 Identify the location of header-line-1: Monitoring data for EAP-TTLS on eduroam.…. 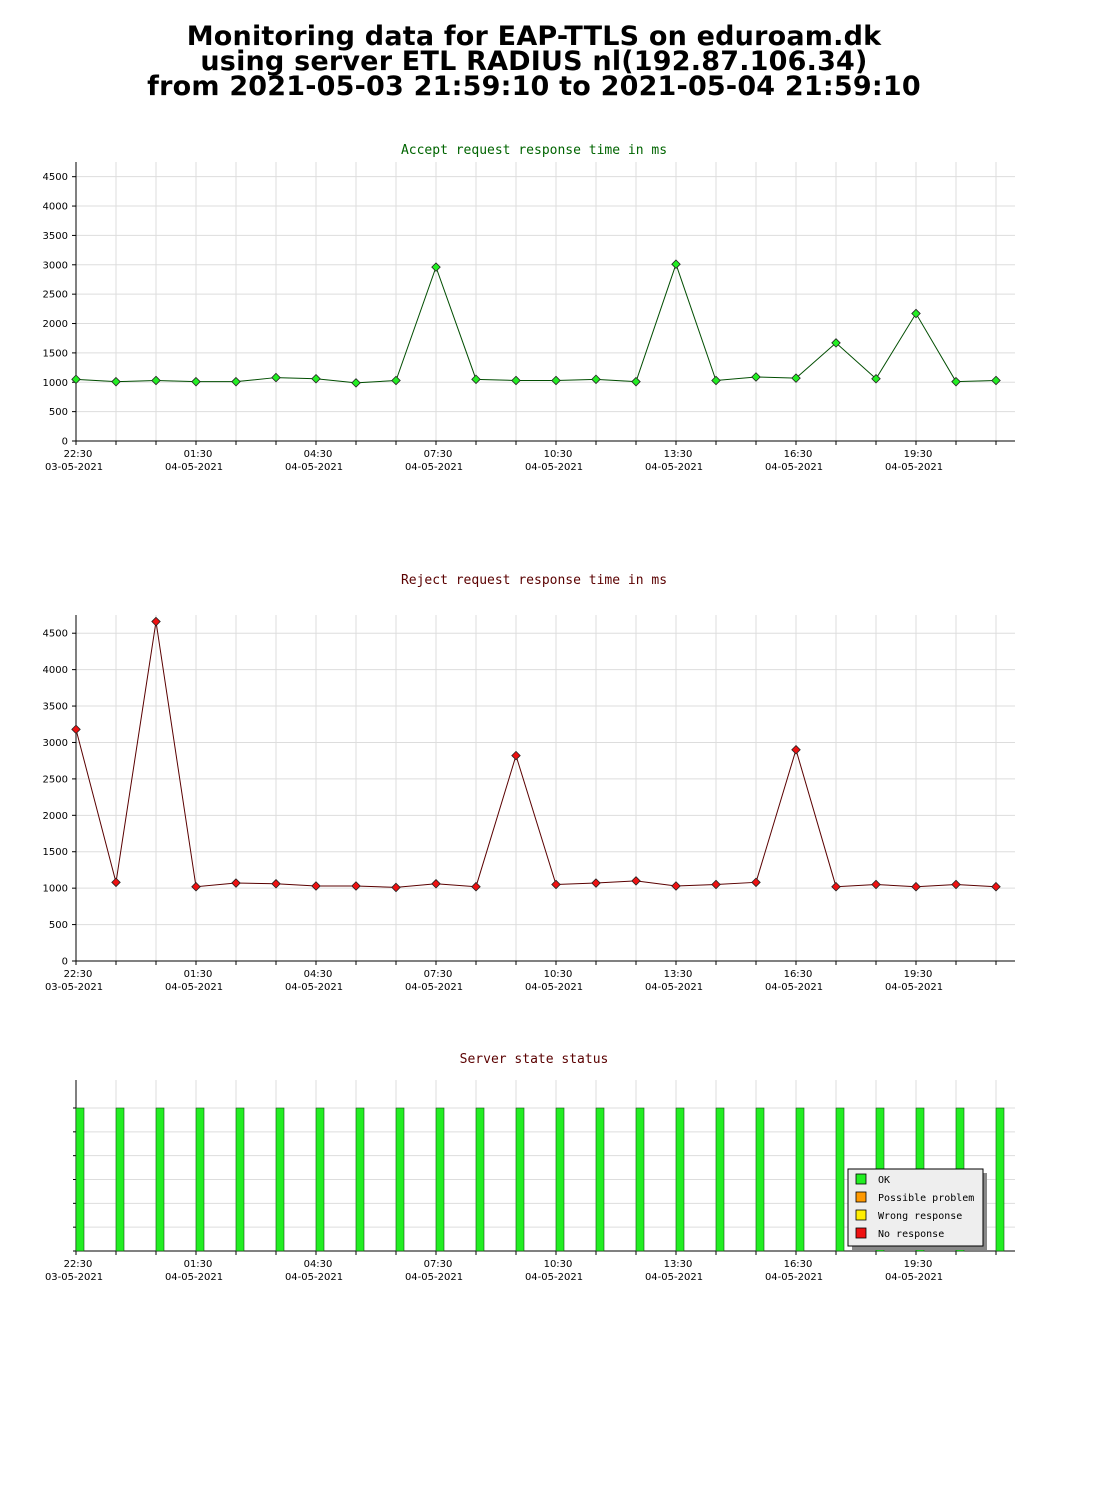
(534, 36).